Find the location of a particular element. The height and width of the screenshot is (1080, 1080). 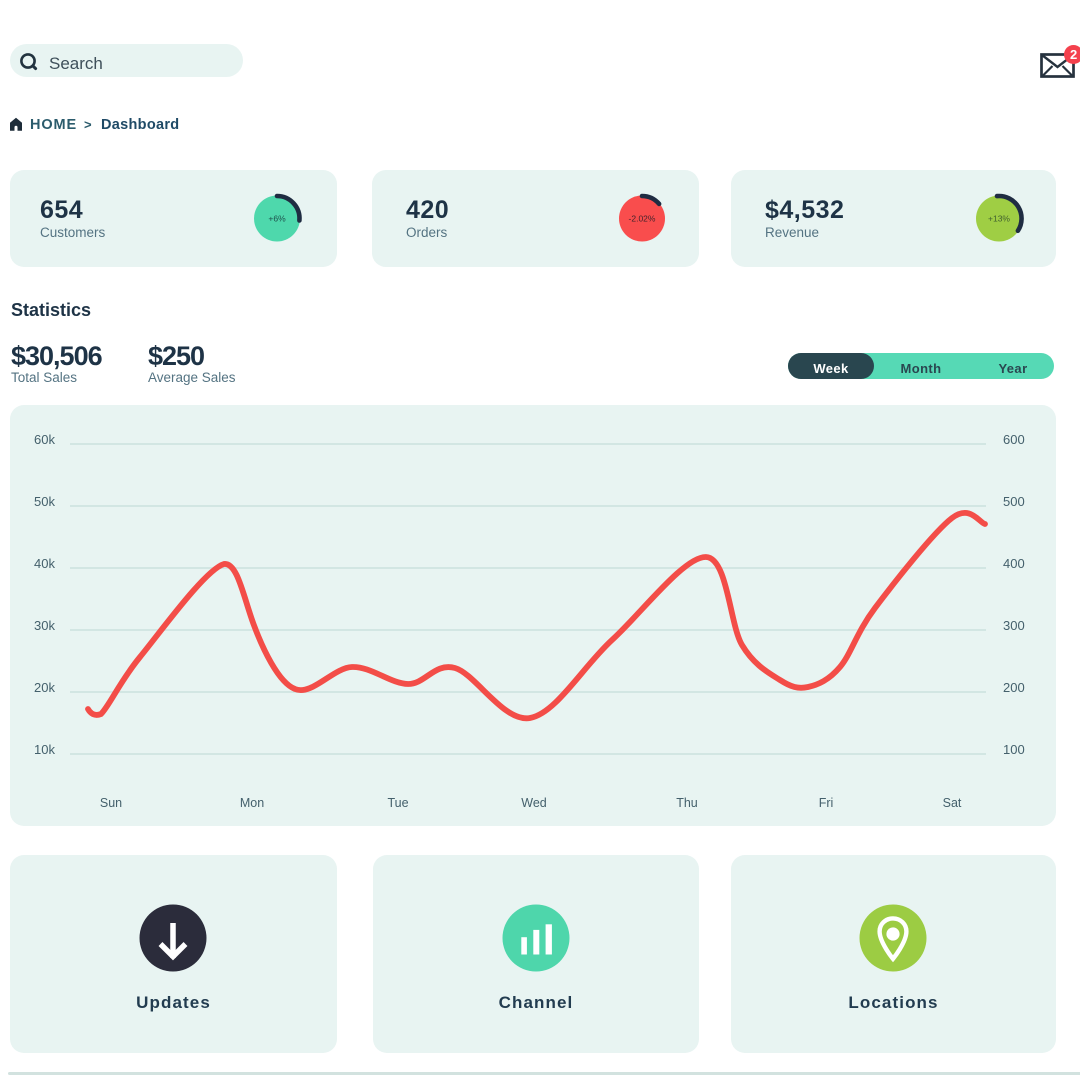

svg-text: +13% is located at coordinates (999, 219).